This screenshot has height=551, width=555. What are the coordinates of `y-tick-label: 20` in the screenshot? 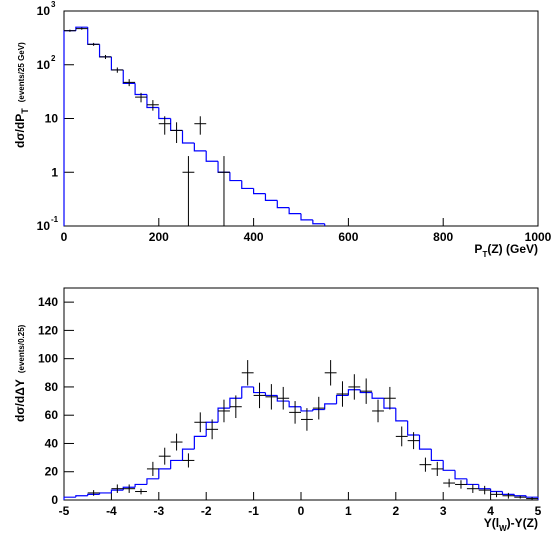 It's located at (52, 472).